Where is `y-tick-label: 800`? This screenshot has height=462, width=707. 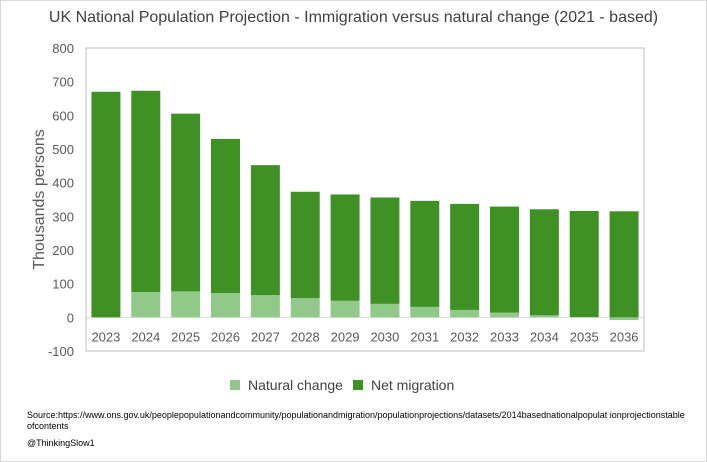 y-tick-label: 800 is located at coordinates (63, 48).